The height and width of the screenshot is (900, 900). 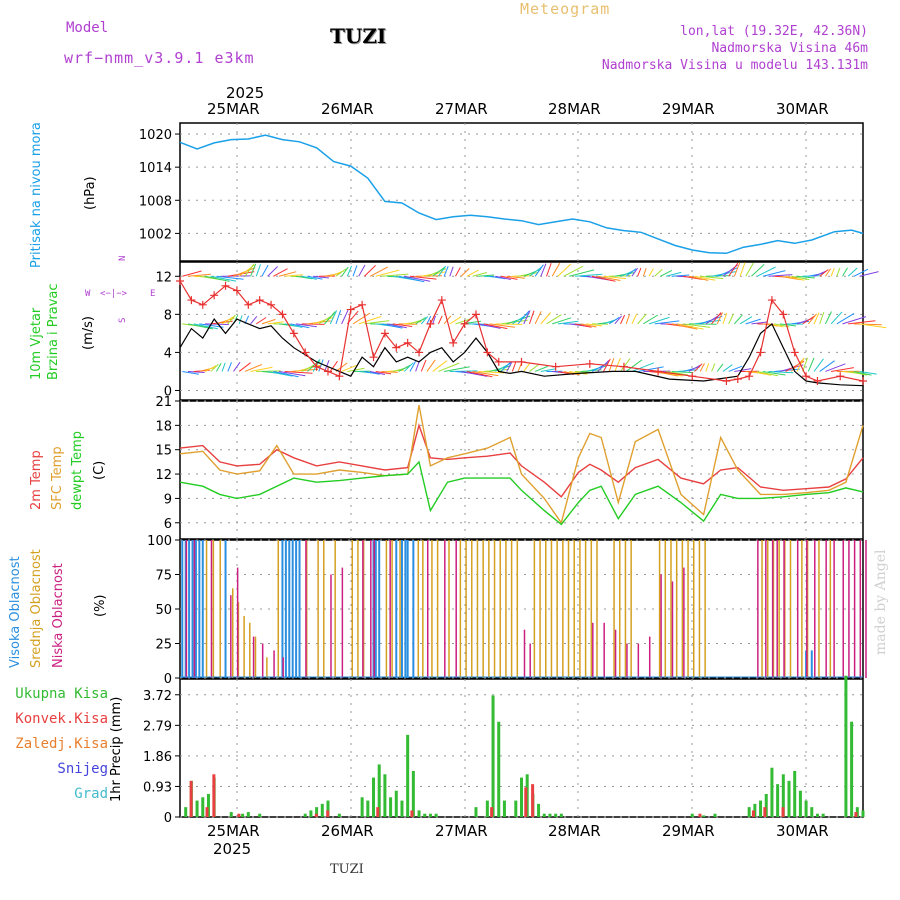 I want to click on station-title: TUZI, so click(x=358, y=36).